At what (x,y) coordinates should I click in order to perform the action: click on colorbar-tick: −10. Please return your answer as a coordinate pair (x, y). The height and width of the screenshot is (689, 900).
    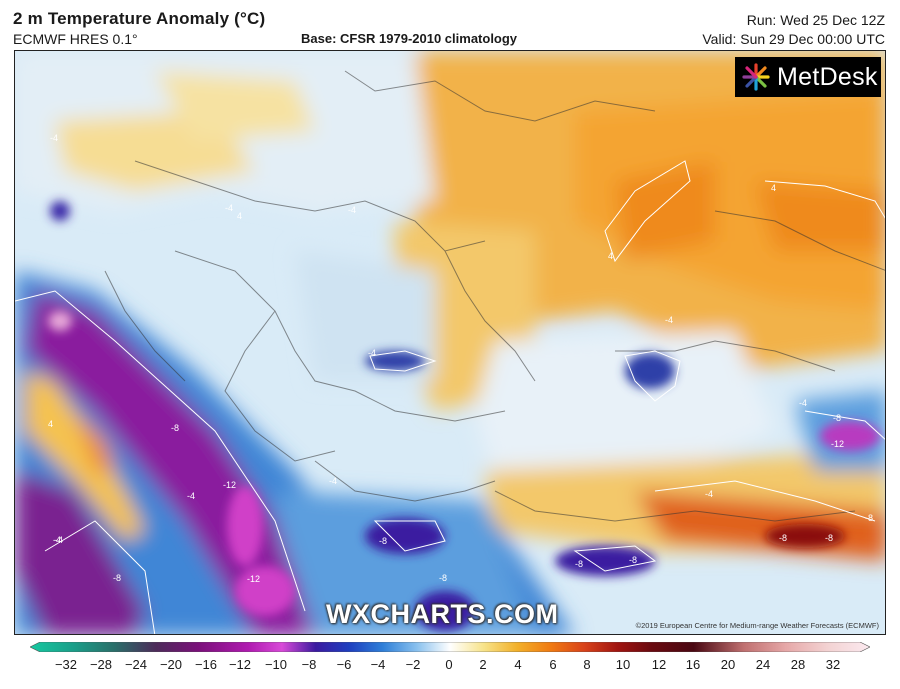
    Looking at the image, I should click on (276, 664).